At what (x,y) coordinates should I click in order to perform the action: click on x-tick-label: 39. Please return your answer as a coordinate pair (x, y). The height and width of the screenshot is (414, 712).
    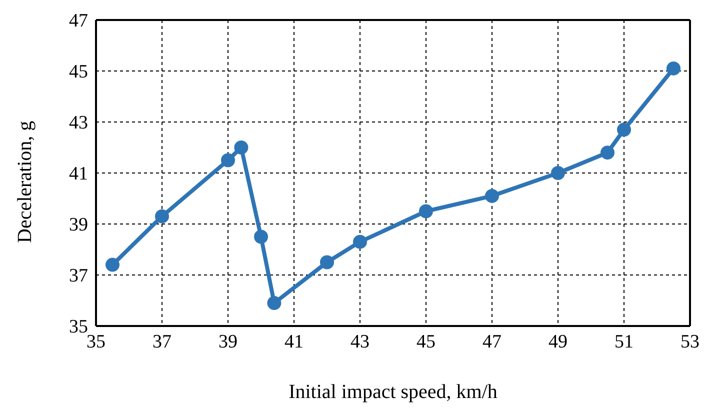
    Looking at the image, I should click on (228, 341).